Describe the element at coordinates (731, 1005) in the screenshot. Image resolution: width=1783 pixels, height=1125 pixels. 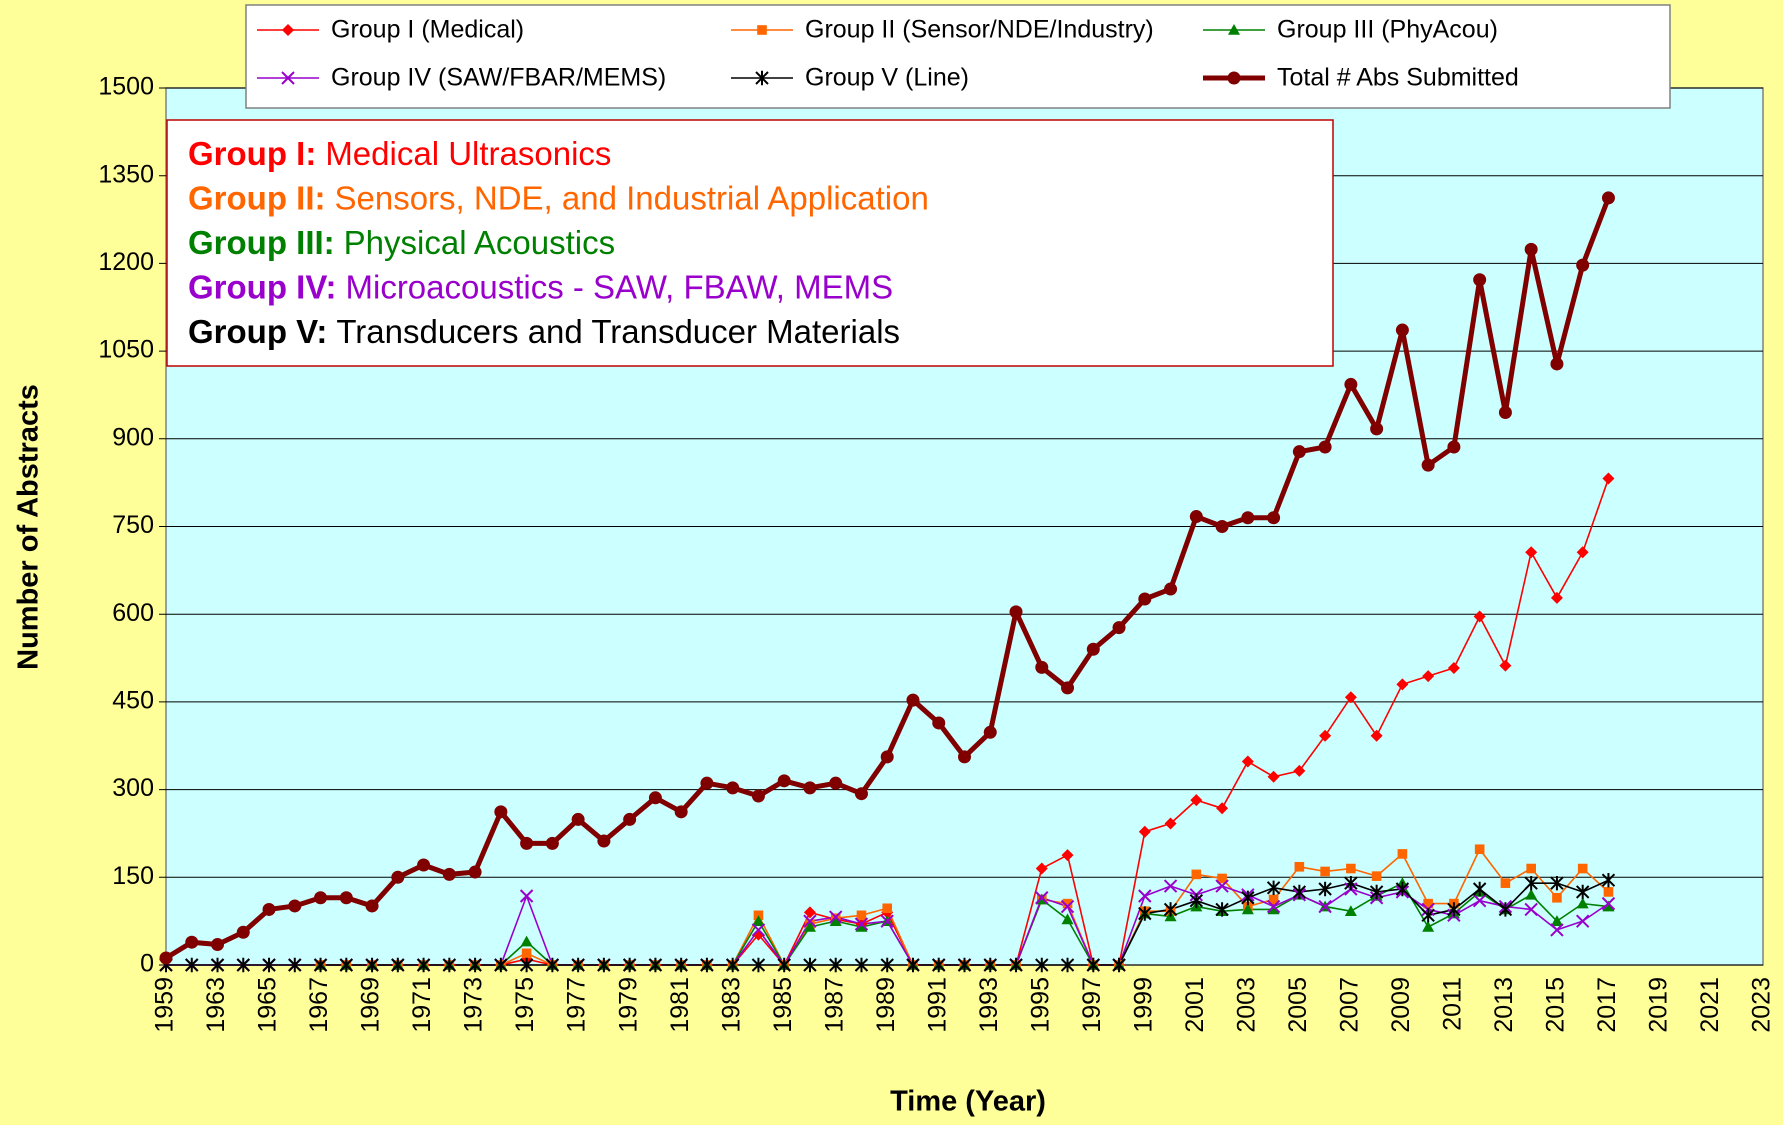
I see `x-tick-label: 1983` at that location.